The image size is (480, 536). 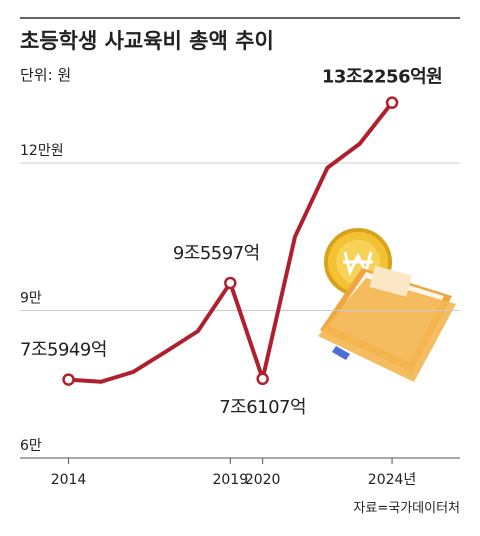 What do you see at coordinates (69, 480) in the screenshot?
I see `x-tick-label: 2014` at bounding box center [69, 480].